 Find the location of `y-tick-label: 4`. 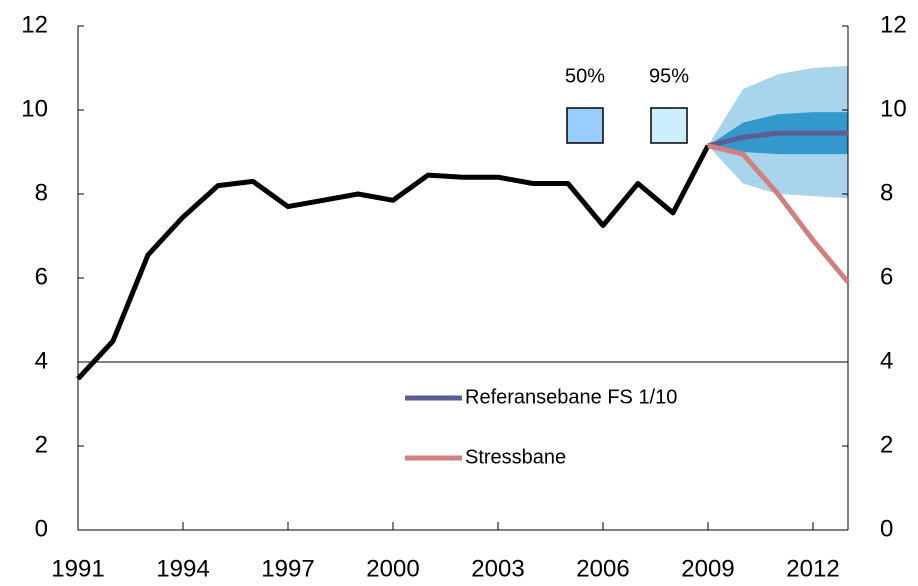

y-tick-label: 4 is located at coordinates (41, 360).